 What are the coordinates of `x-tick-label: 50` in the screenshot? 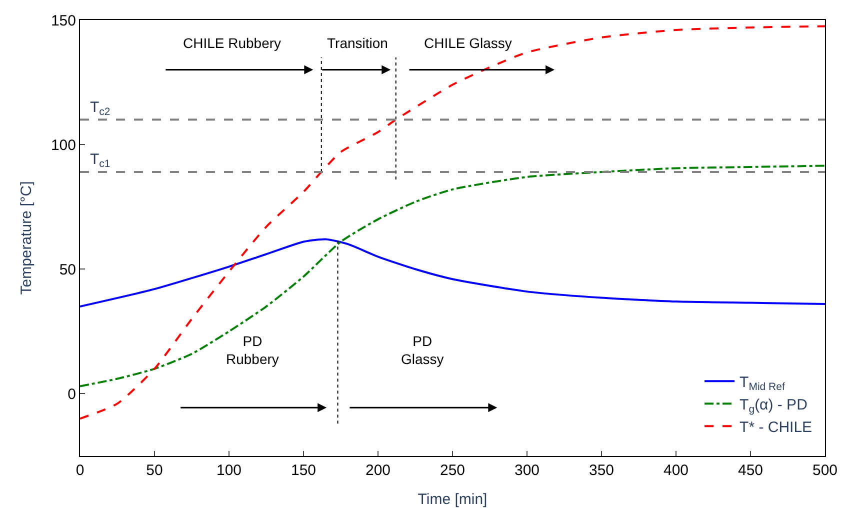 It's located at (154, 470).